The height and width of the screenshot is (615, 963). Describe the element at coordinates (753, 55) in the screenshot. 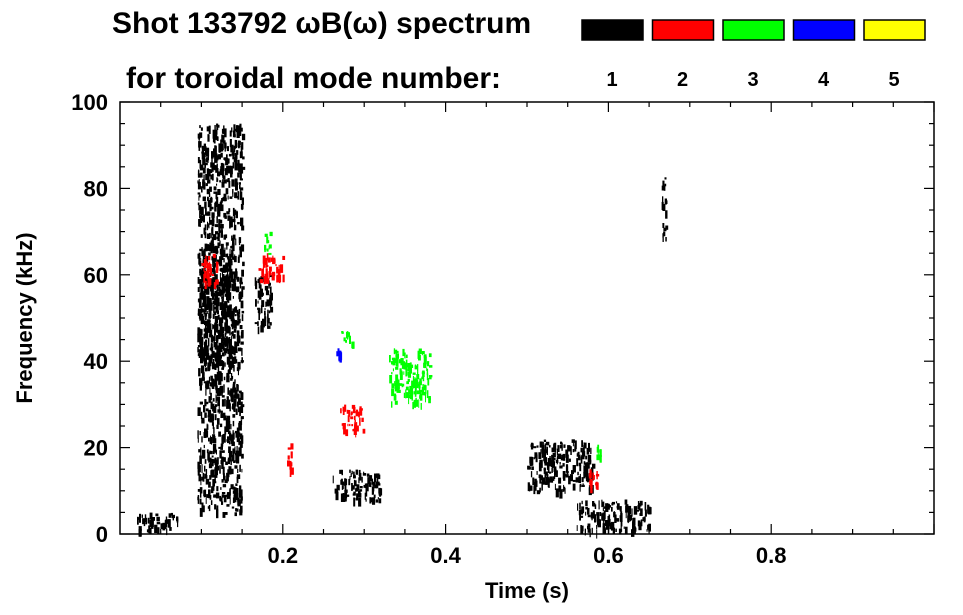

I see `legend: 1 2 3 4 5` at that location.